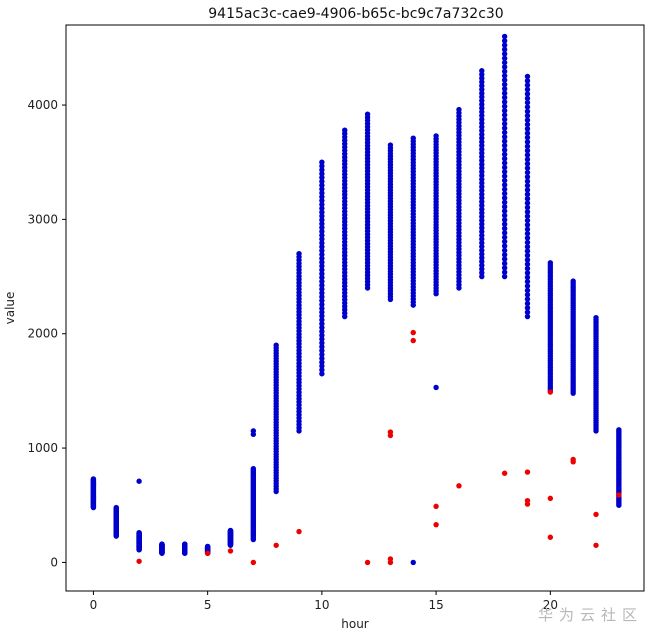 Image resolution: width=655 pixels, height=639 pixels. I want to click on x-tick-label: 15, so click(435, 605).